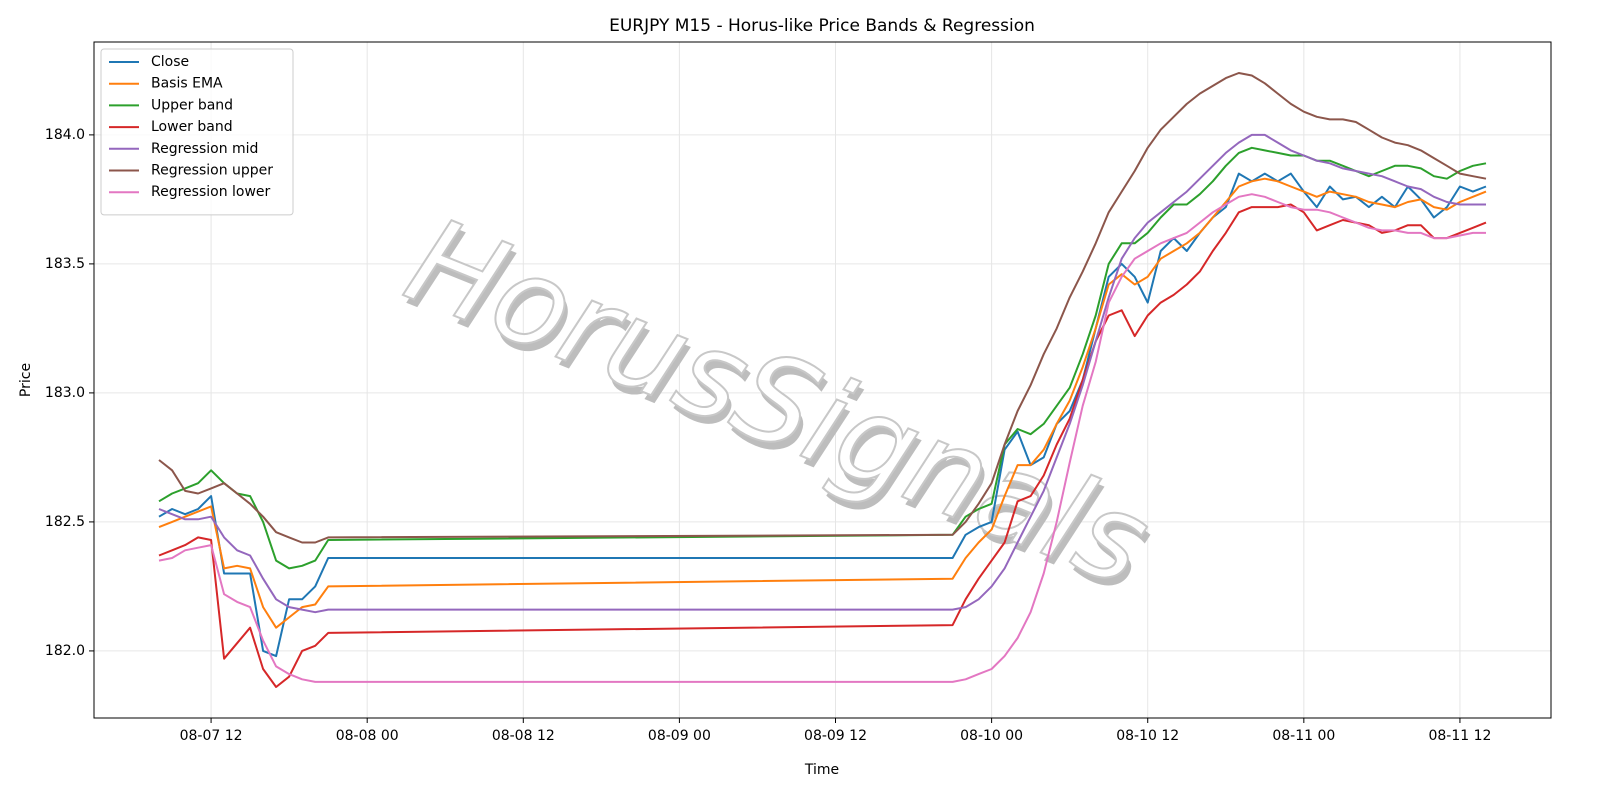  What do you see at coordinates (212, 171) in the screenshot?
I see `legend-label: Regression upper` at bounding box center [212, 171].